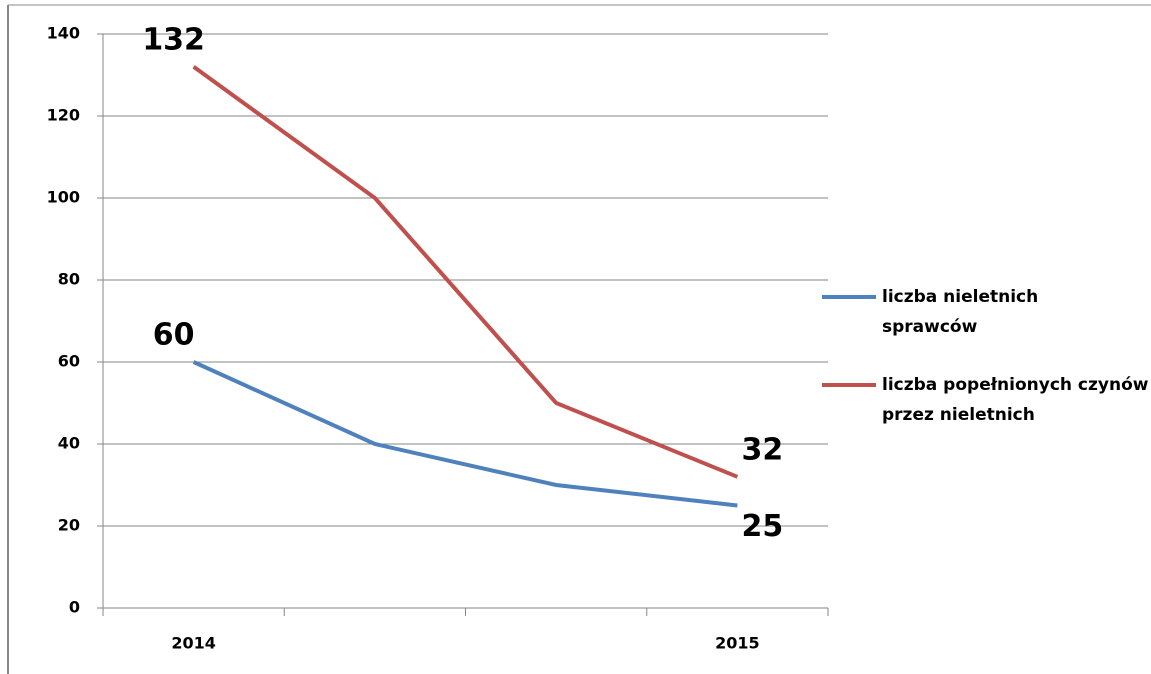 The height and width of the screenshot is (674, 1151). What do you see at coordinates (63, 115) in the screenshot?
I see `y-tick-label: 120` at bounding box center [63, 115].